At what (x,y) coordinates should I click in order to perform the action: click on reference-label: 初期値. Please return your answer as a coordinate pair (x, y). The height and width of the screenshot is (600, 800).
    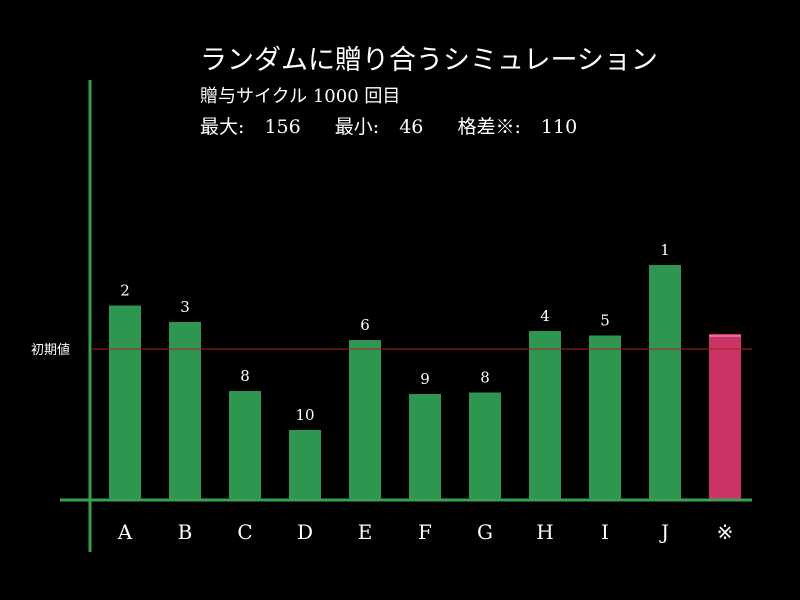
    Looking at the image, I should click on (50, 350).